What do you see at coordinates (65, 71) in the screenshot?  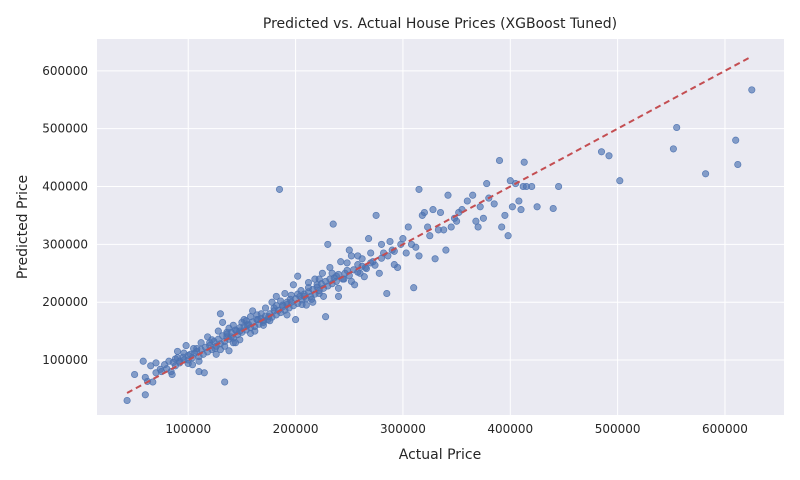 I see `y-tick-label: 600000` at bounding box center [65, 71].